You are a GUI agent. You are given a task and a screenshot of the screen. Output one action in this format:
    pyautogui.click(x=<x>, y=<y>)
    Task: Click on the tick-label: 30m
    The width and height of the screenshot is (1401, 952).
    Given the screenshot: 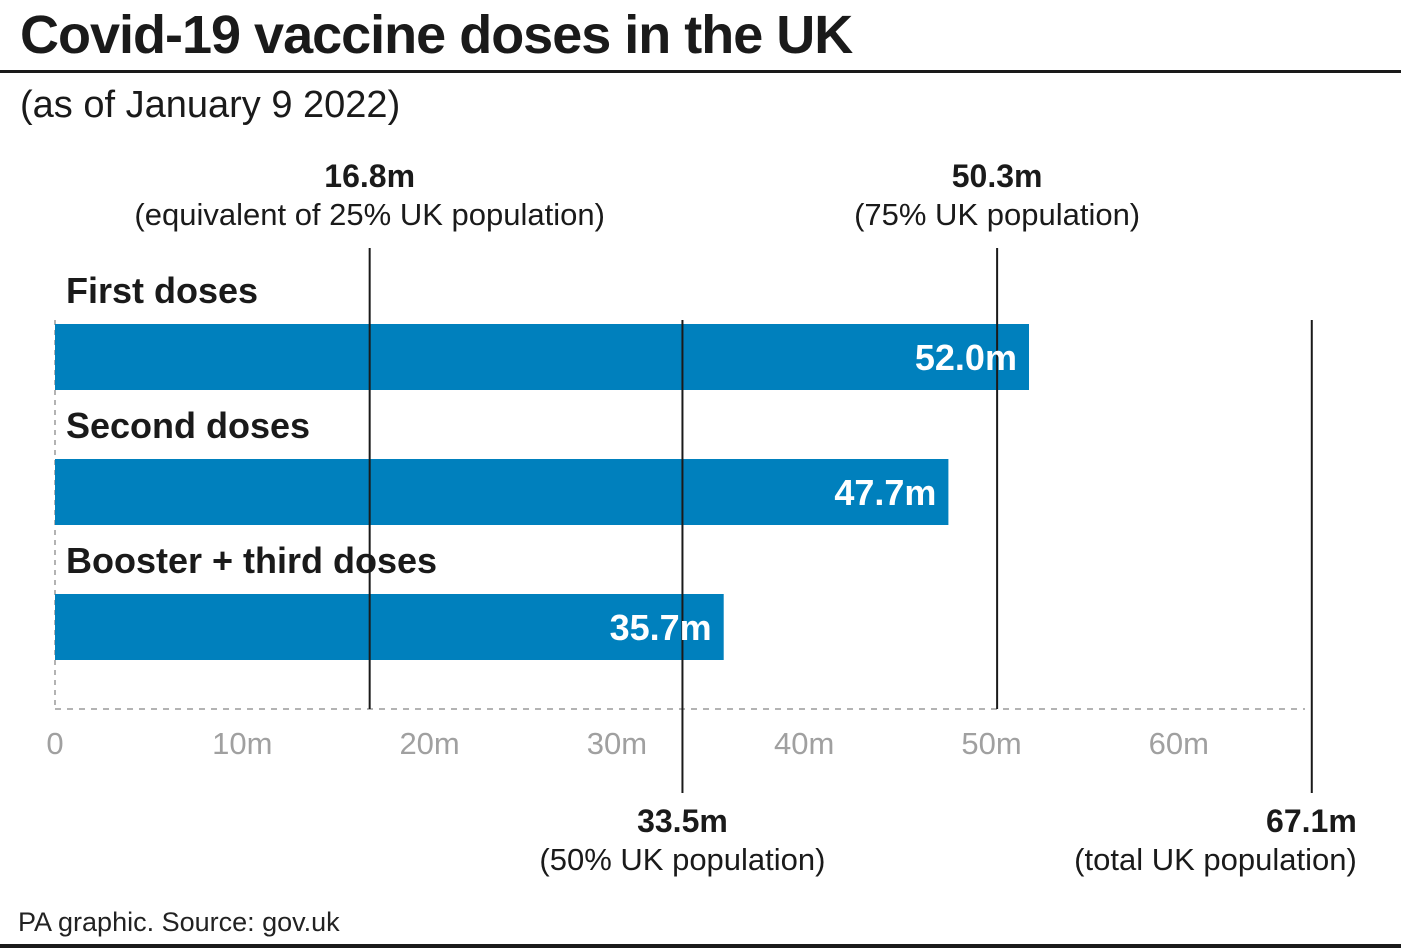 What is the action you would take?
    pyautogui.click(x=617, y=743)
    